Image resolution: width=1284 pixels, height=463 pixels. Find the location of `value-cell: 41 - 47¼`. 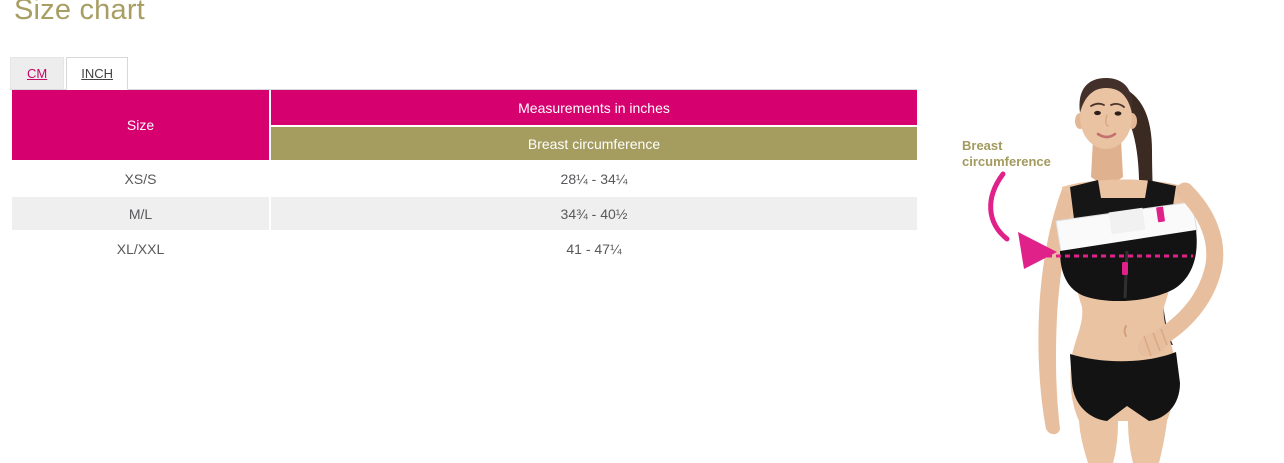

value-cell: 41 - 47¼ is located at coordinates (594, 248).